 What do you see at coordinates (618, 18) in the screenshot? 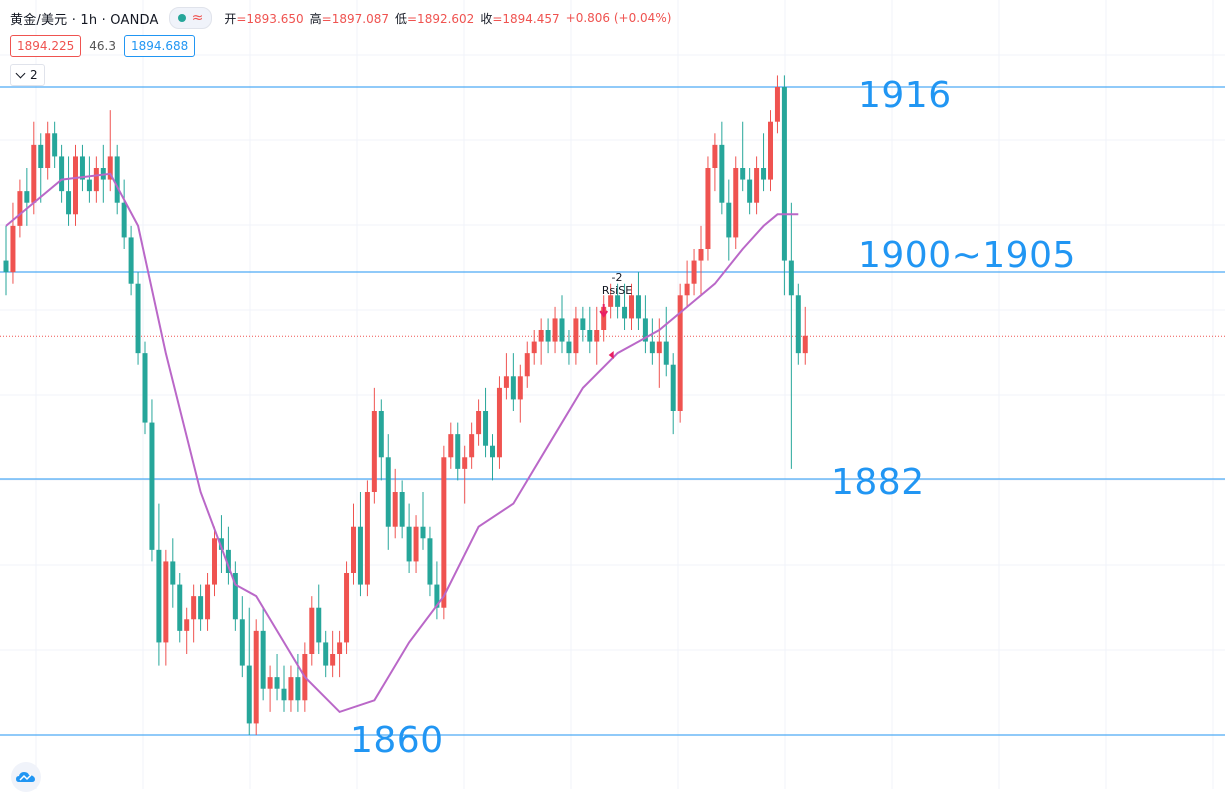
I see `price-change: +0.806 (+0.04%)` at bounding box center [618, 18].